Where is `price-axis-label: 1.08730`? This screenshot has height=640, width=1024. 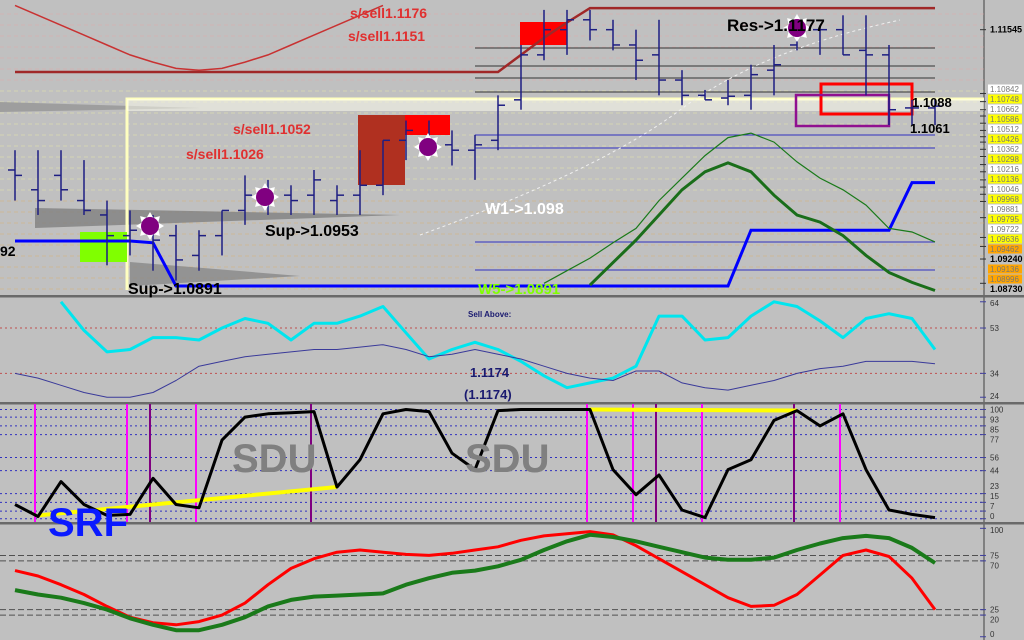 price-axis-label: 1.08730 is located at coordinates (1006, 289).